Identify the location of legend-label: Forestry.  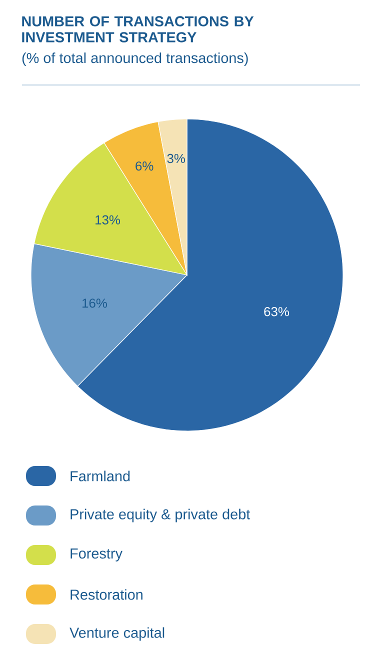
(96, 555).